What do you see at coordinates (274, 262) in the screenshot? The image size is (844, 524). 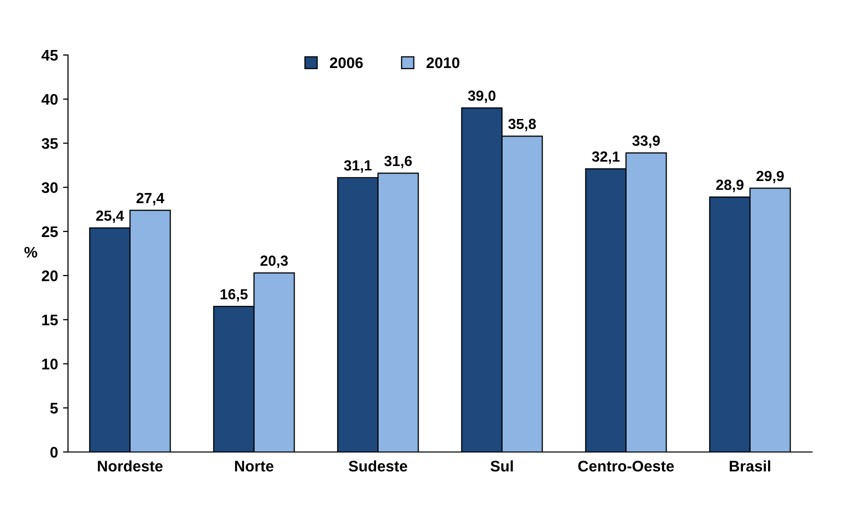 I see `data-label: 20,3` at bounding box center [274, 262].